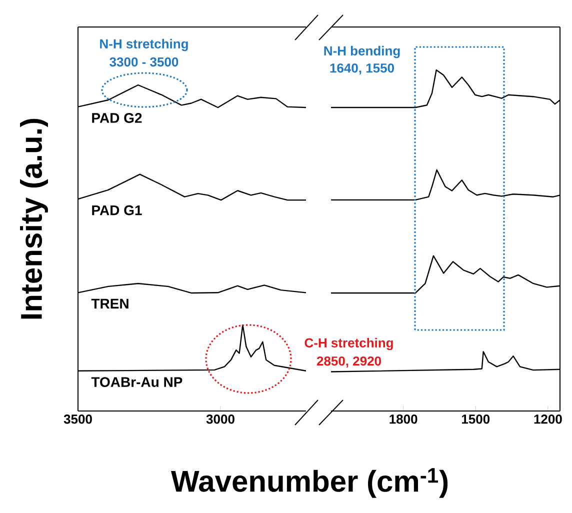 This screenshot has width=572, height=513. I want to click on x-tick-label: 3000, so click(220, 419).